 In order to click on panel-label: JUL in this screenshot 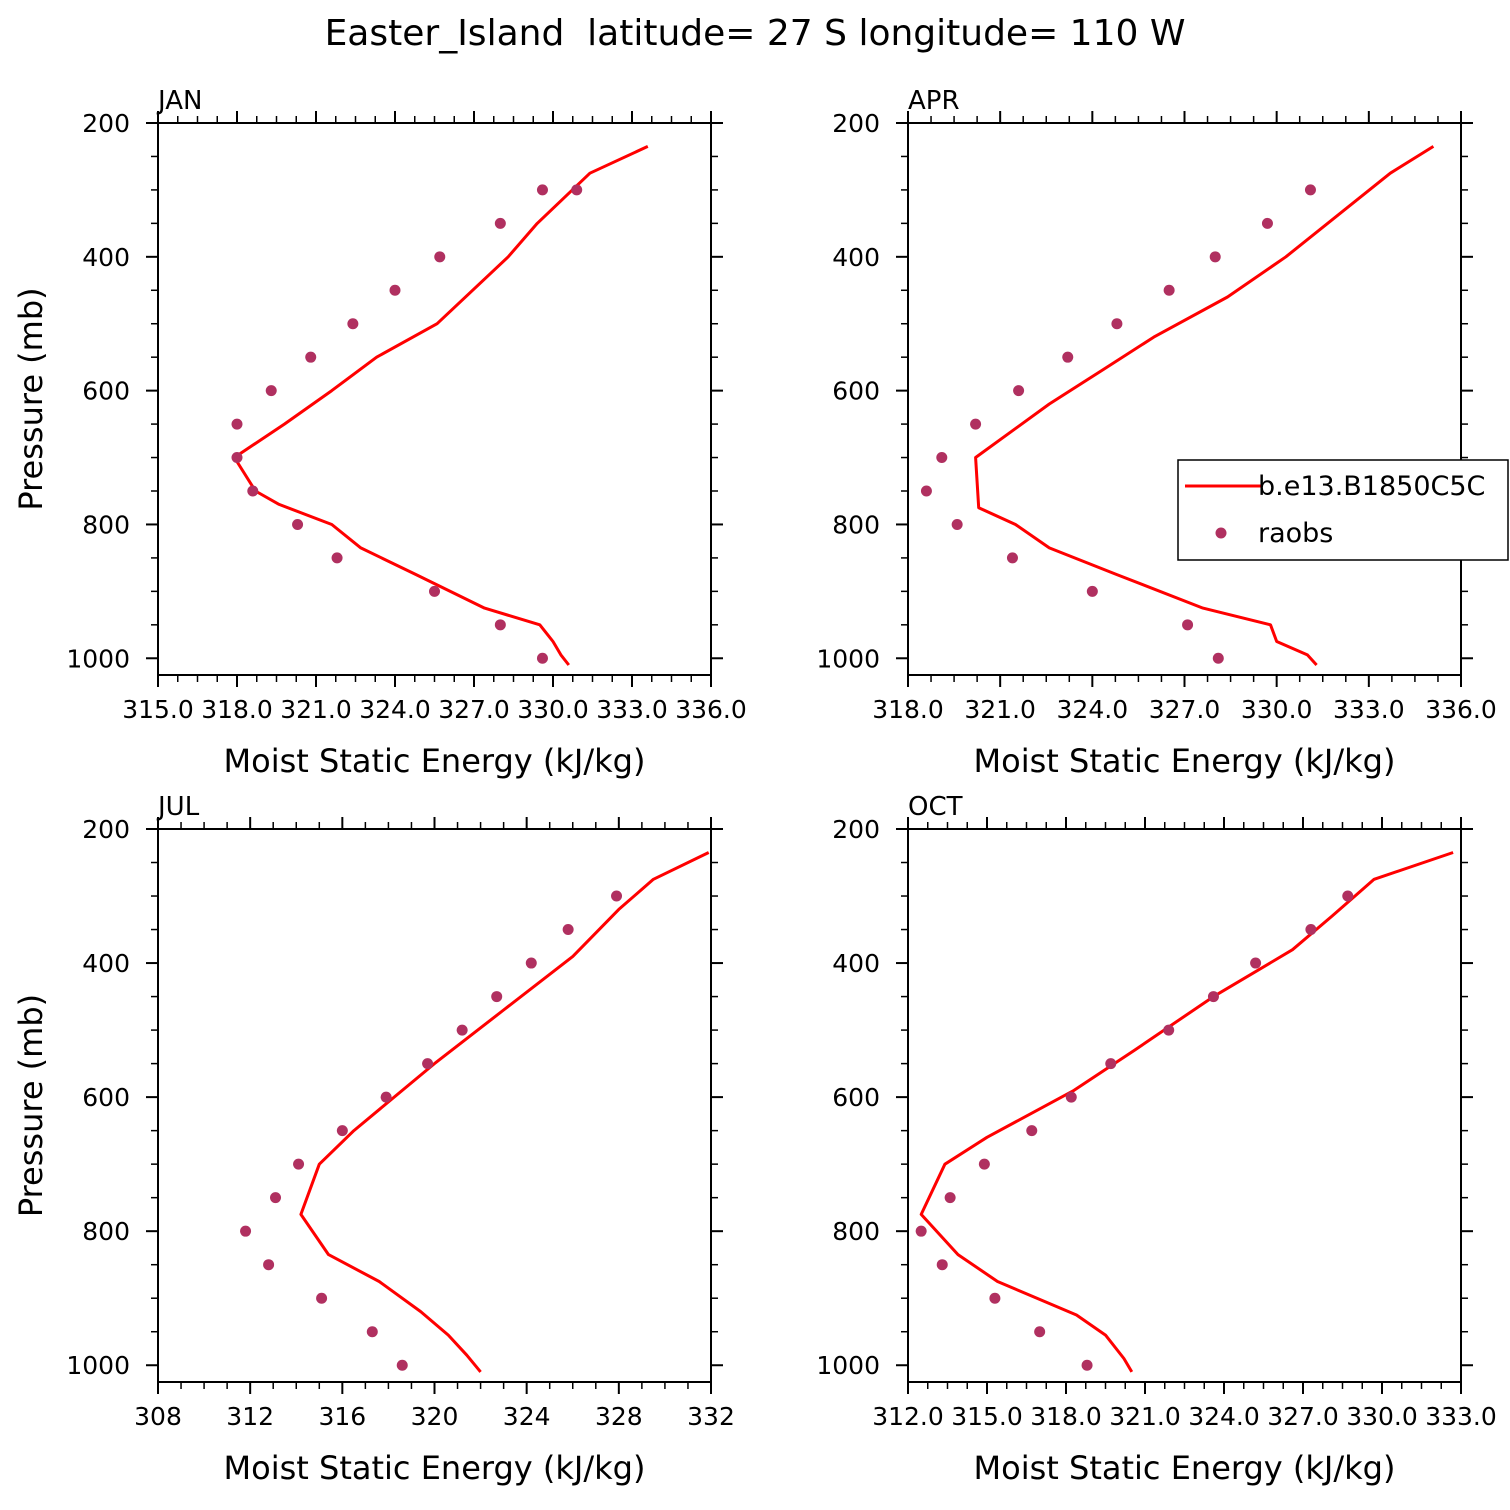, I will do `click(178, 807)`.